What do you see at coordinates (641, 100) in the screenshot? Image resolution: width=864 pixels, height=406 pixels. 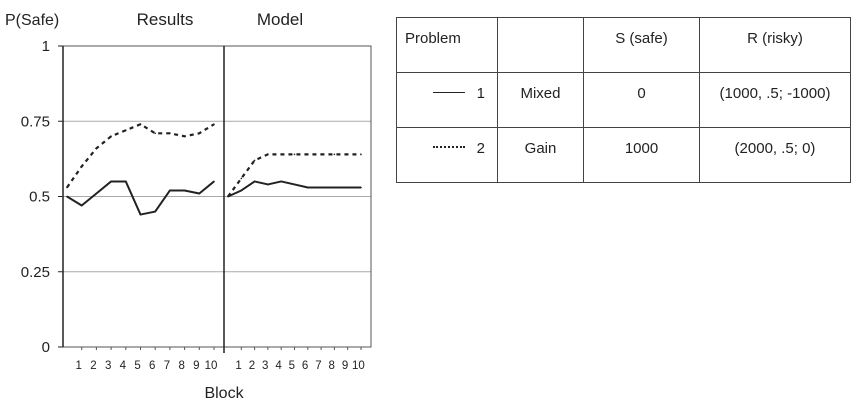 I see `safe-cell: 0` at bounding box center [641, 100].